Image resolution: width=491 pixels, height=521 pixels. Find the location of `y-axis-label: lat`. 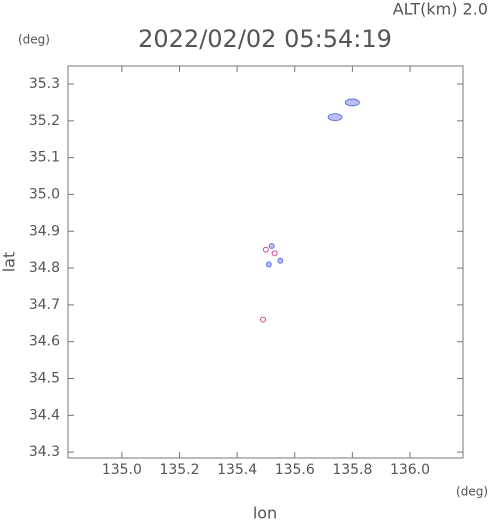

y-axis-label: lat is located at coordinates (9, 262).